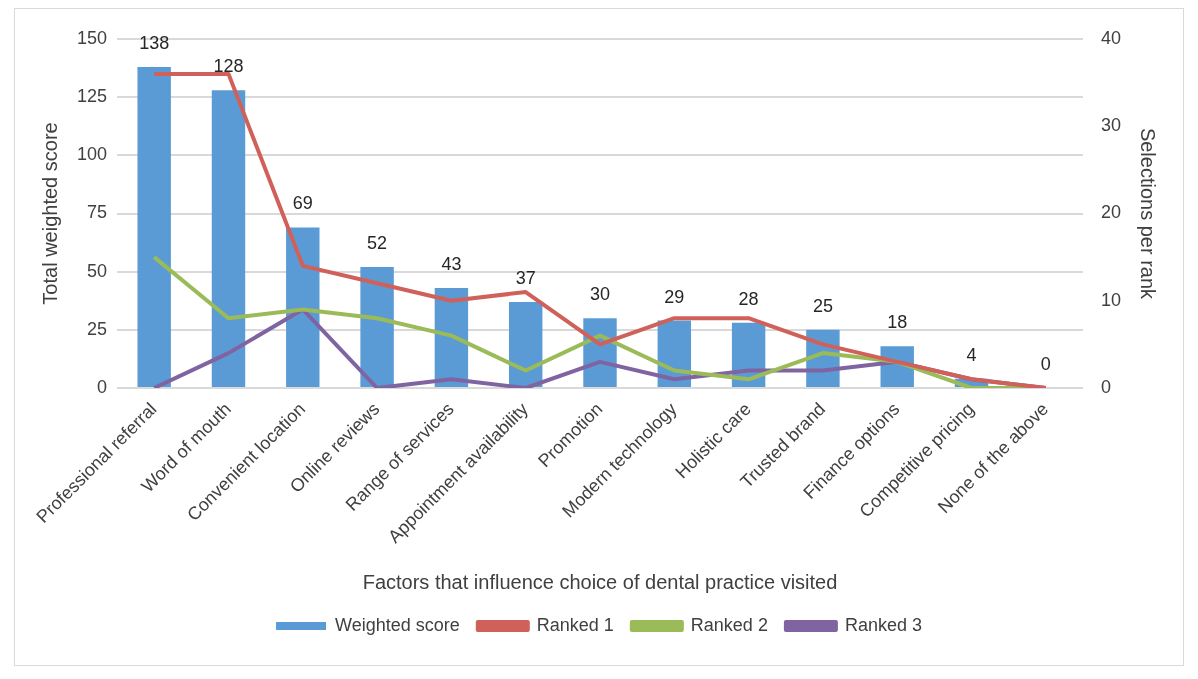 The width and height of the screenshot is (1198, 679). Describe the element at coordinates (97, 270) in the screenshot. I see `y-tick-label: 50` at that location.